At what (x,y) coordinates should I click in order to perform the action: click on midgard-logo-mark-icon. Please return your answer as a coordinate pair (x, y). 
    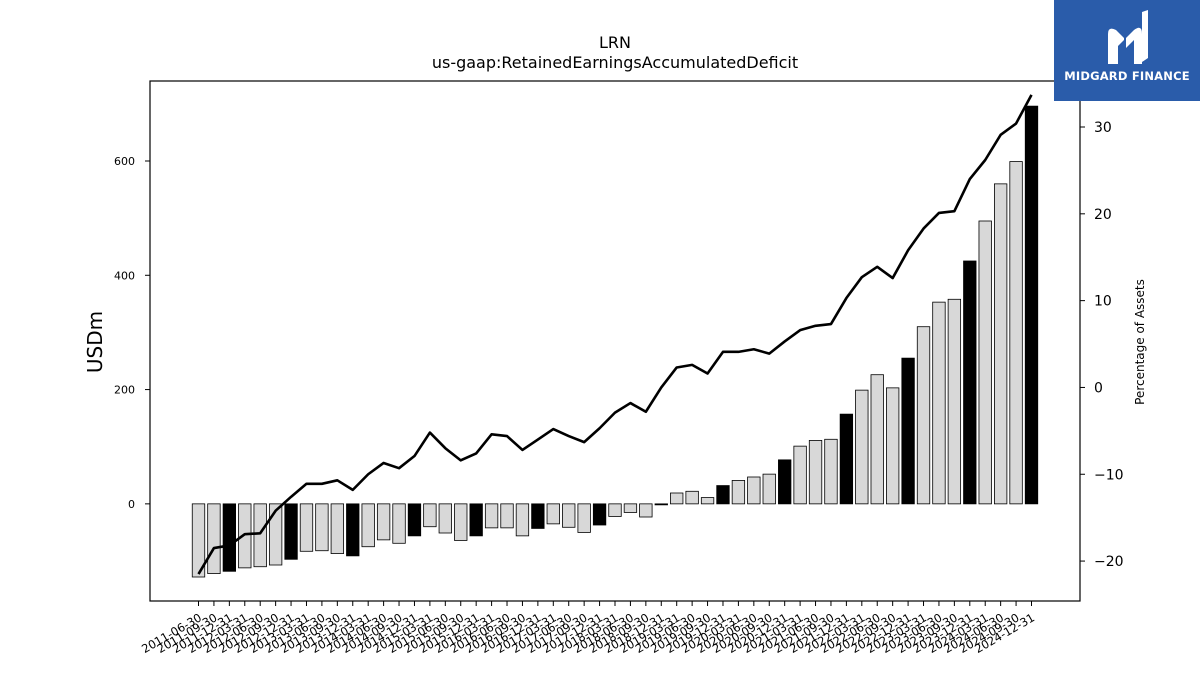
    Looking at the image, I should click on (1128, 37).